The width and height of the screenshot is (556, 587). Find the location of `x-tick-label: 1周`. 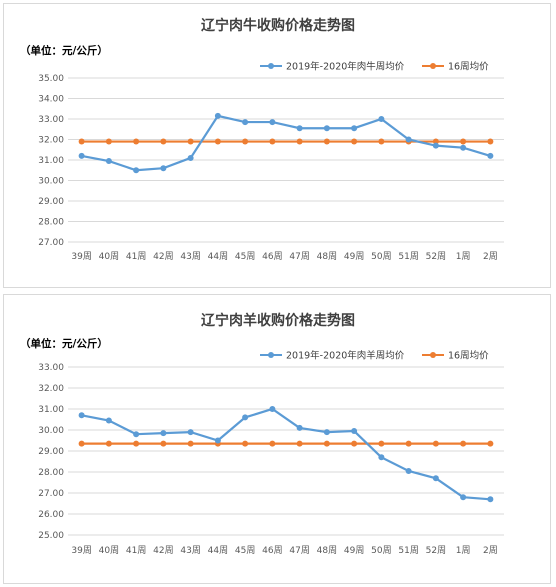

x-tick-label: 1周 is located at coordinates (463, 256).